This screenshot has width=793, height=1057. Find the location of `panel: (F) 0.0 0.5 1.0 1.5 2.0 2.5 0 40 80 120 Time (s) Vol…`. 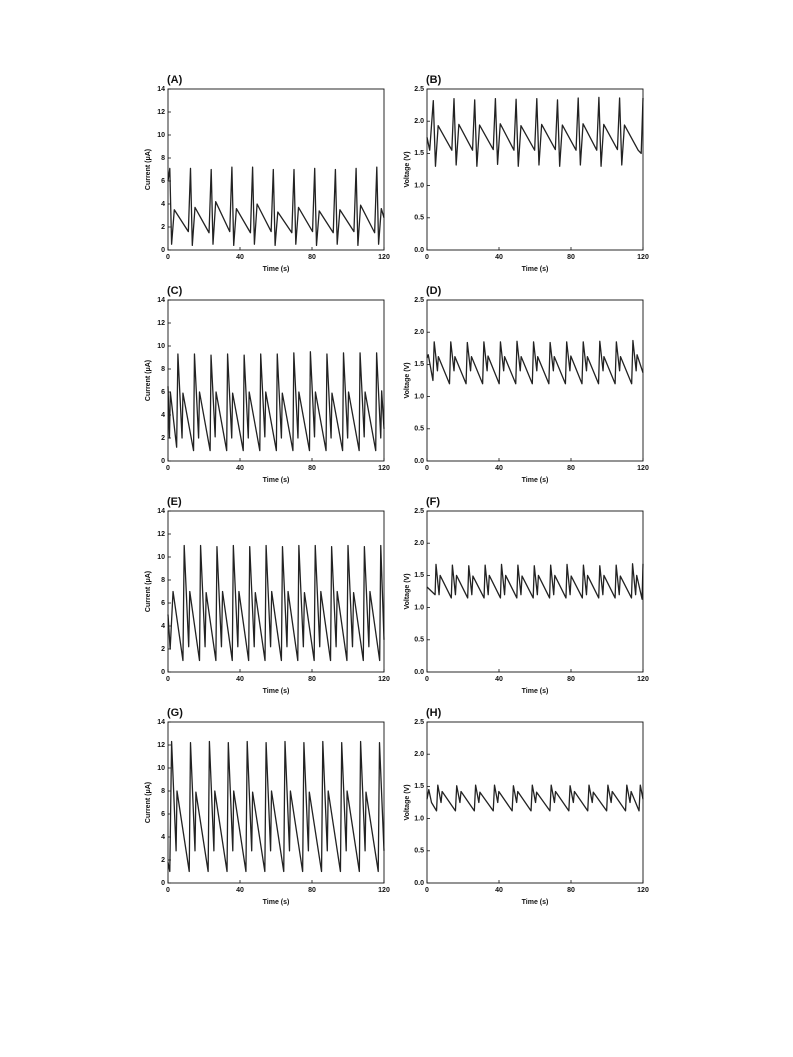

panel: (F) 0.0 0.5 1.0 1.5 2.0 2.5 0 40 80 120 Time (s) Vol… is located at coordinates (526, 595).